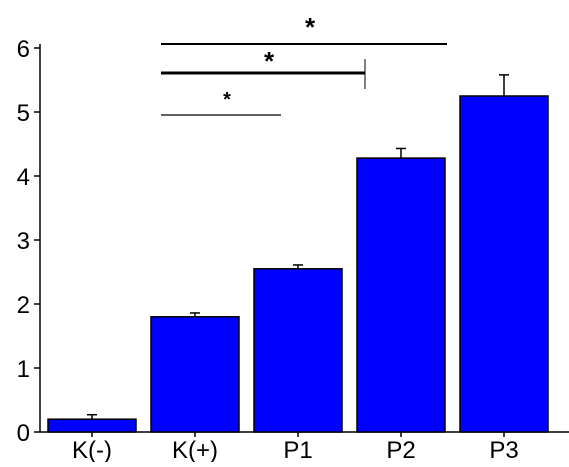  I want to click on y-tick-label: 6, so click(23, 49).